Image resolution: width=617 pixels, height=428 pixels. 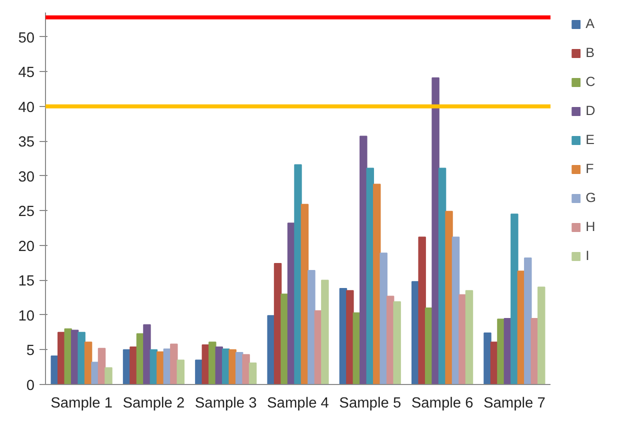 I want to click on legend-label: H, so click(x=591, y=226).